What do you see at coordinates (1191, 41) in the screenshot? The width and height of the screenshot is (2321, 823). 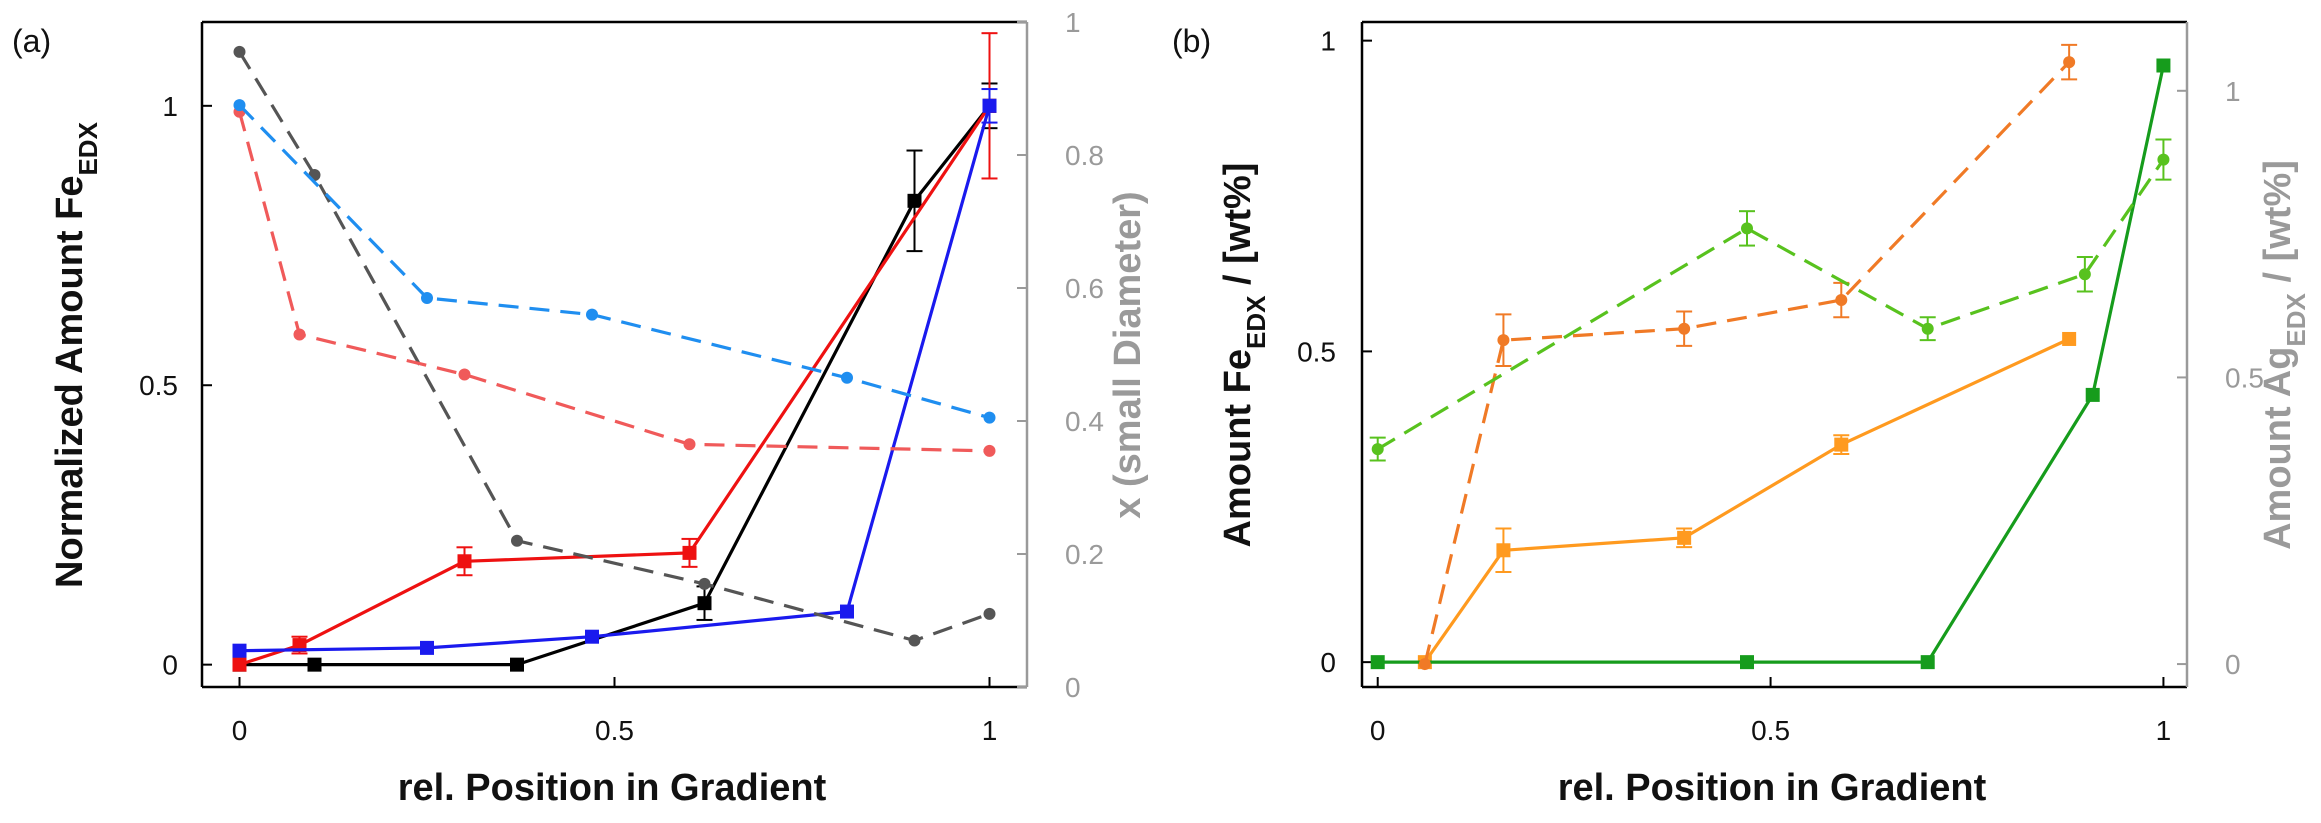 I see `panel-label: (b)` at bounding box center [1191, 41].